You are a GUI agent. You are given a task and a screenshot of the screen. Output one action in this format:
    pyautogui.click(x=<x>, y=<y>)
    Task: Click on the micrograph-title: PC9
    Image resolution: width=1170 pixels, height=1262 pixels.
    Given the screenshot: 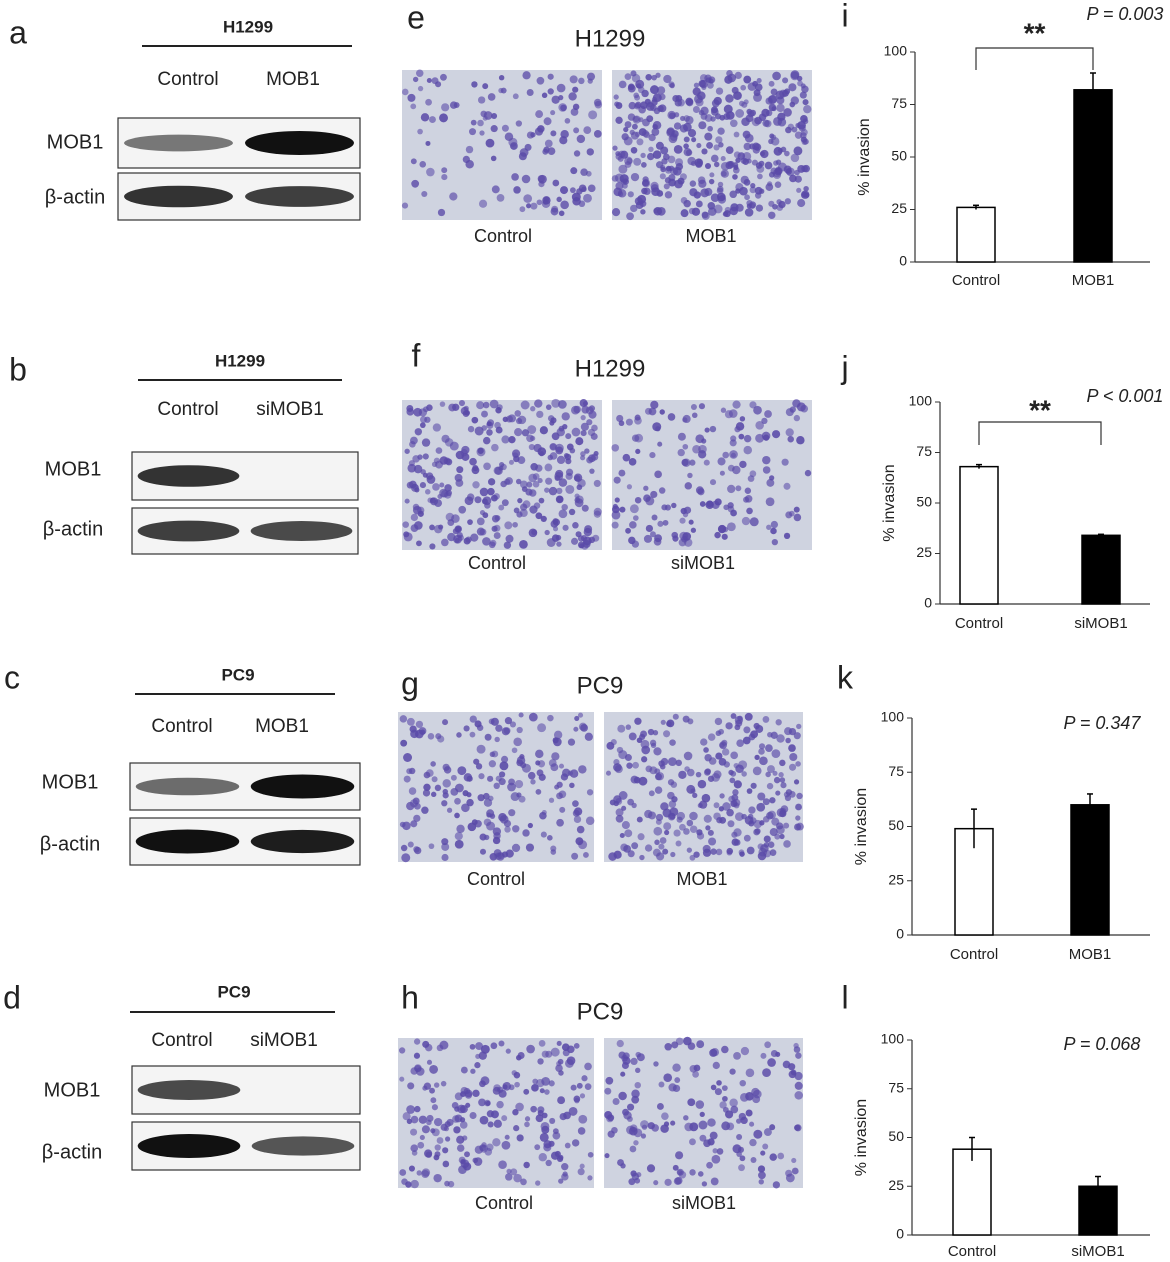 What is the action you would take?
    pyautogui.click(x=600, y=685)
    